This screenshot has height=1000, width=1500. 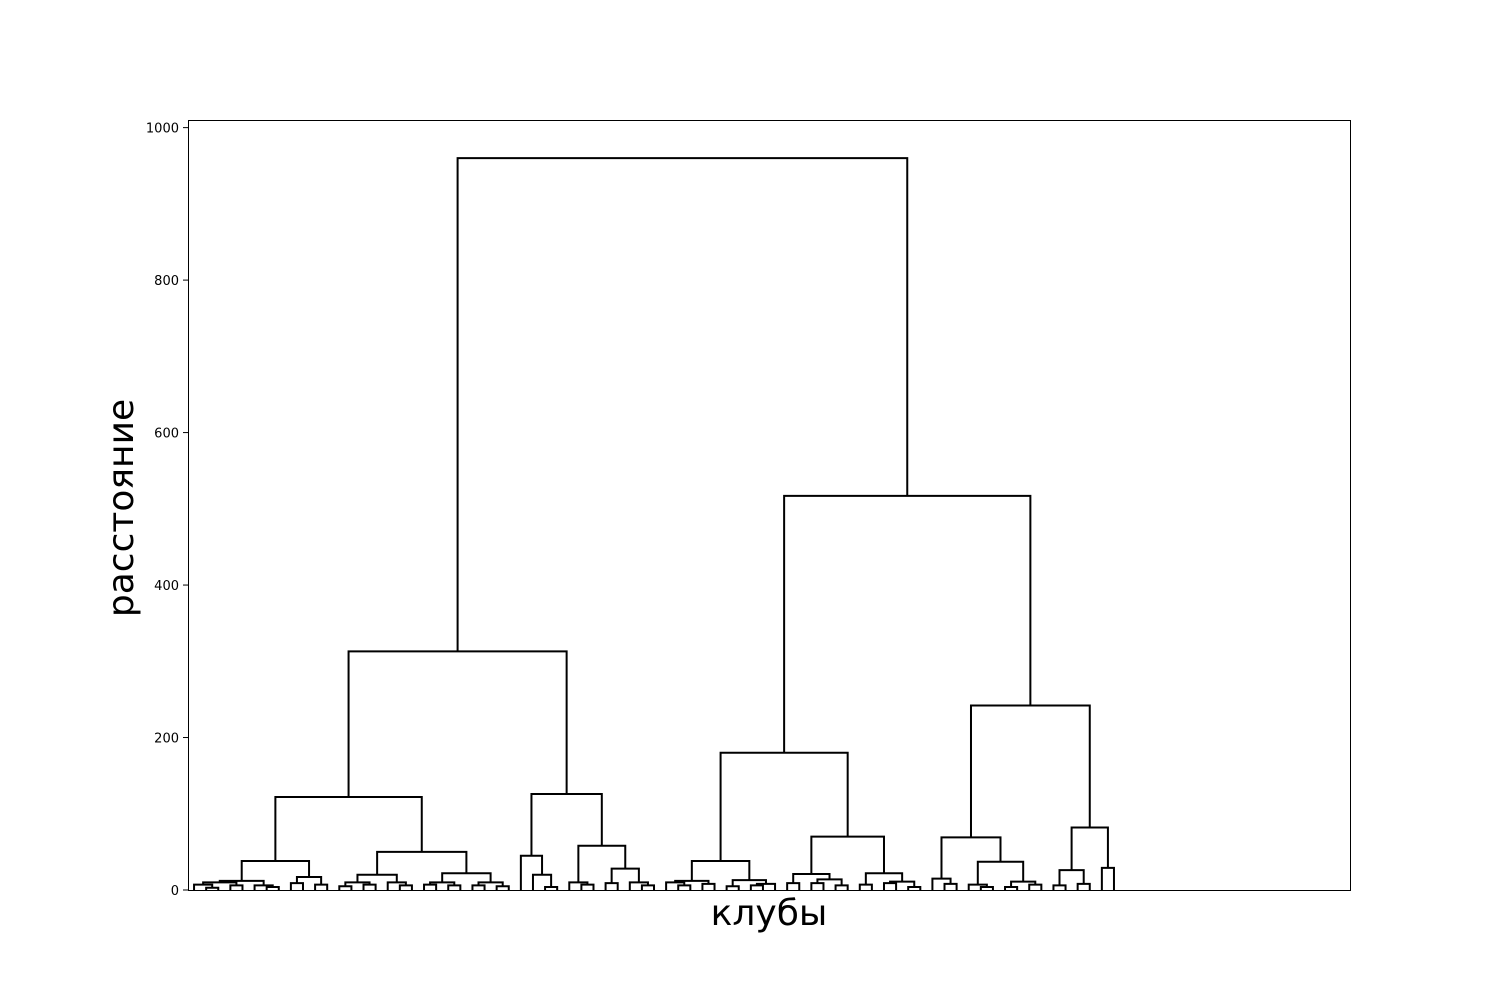 What do you see at coordinates (166, 586) in the screenshot?
I see `y-tick-label: 400` at bounding box center [166, 586].